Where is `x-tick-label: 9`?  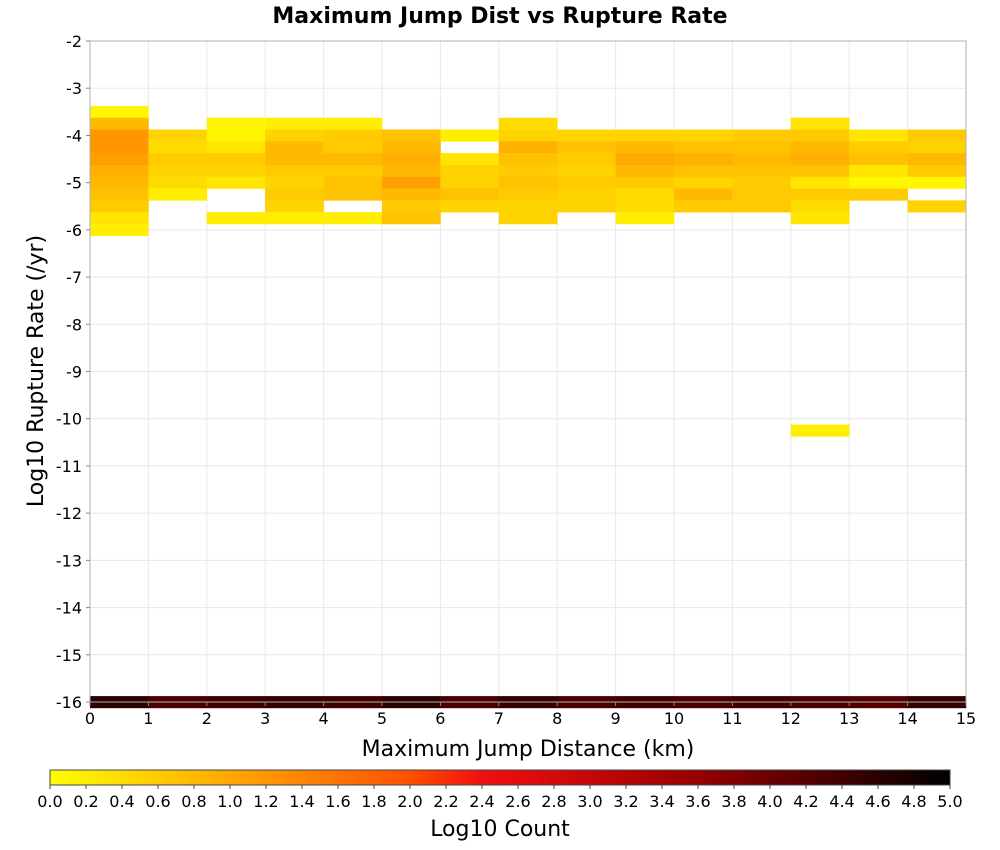
x-tick-label: 9 is located at coordinates (616, 718).